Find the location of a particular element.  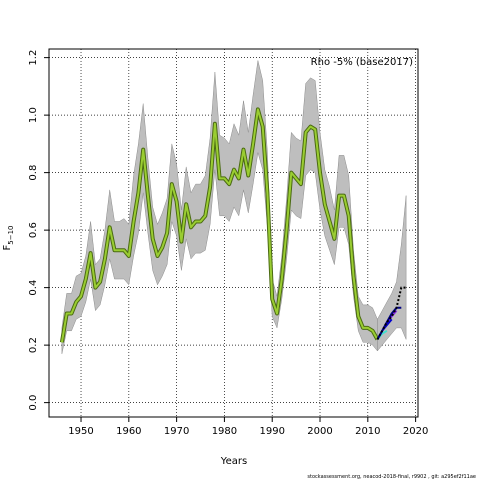

x-axis: 1950 1960 1970 1980 1990 2000 2010 2020 is located at coordinates (248, 427).